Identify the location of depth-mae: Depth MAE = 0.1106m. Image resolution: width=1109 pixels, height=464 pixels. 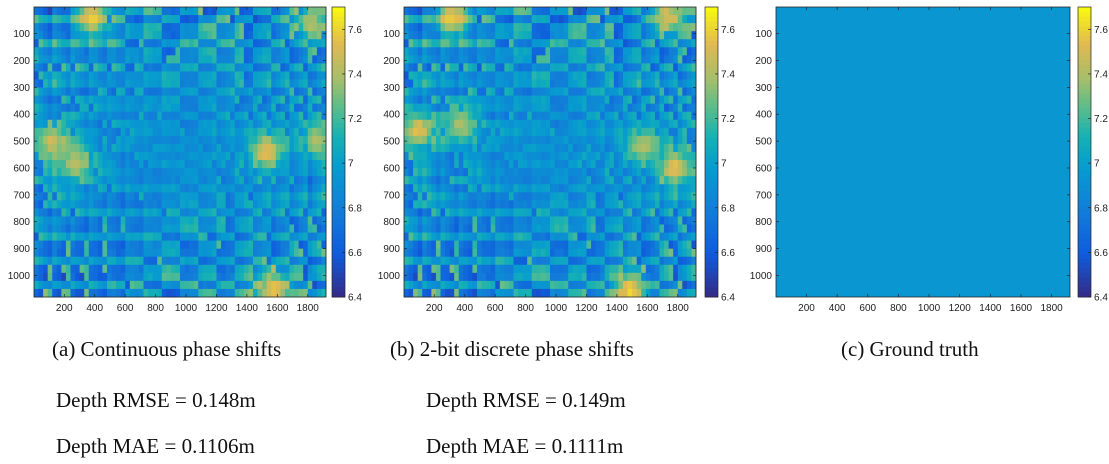
(155, 446).